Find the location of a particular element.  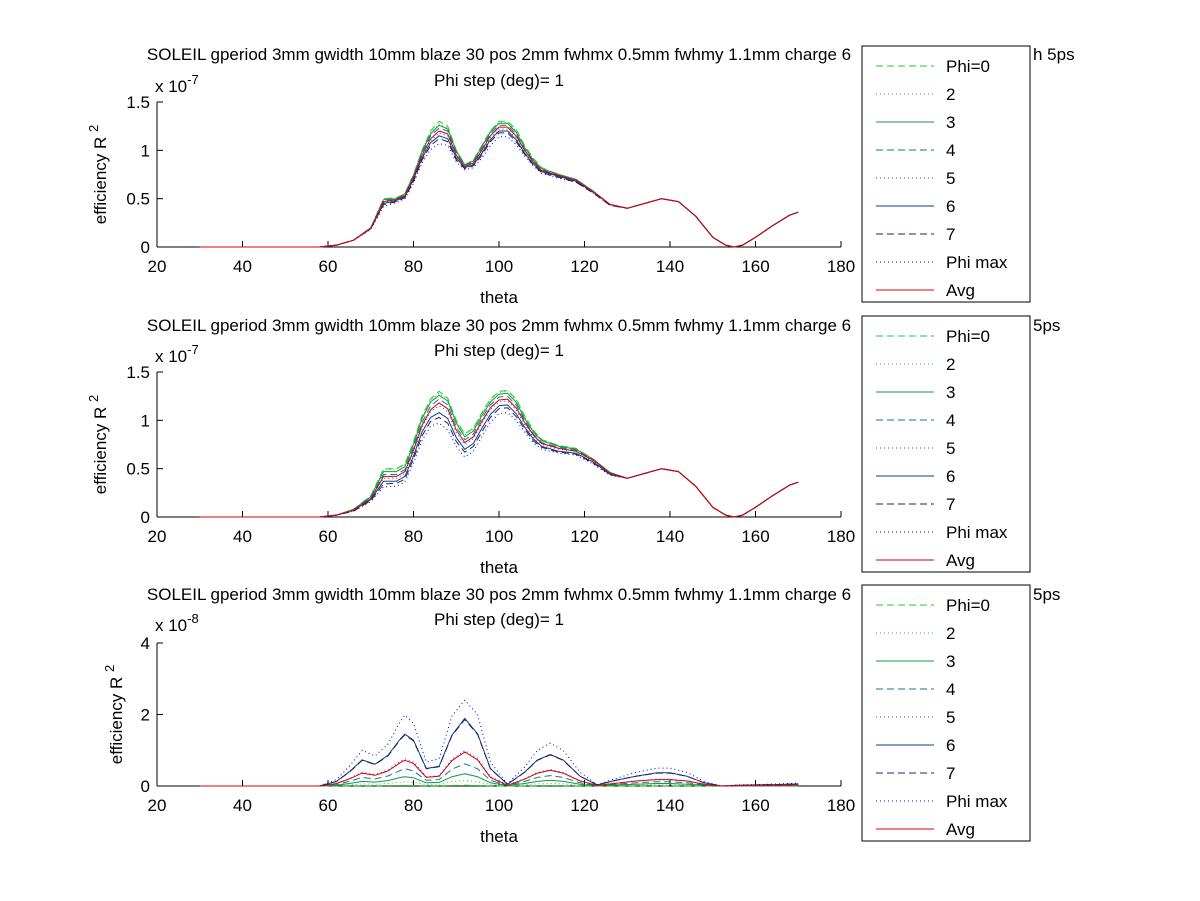

x-tick-label: 120 is located at coordinates (584, 805).